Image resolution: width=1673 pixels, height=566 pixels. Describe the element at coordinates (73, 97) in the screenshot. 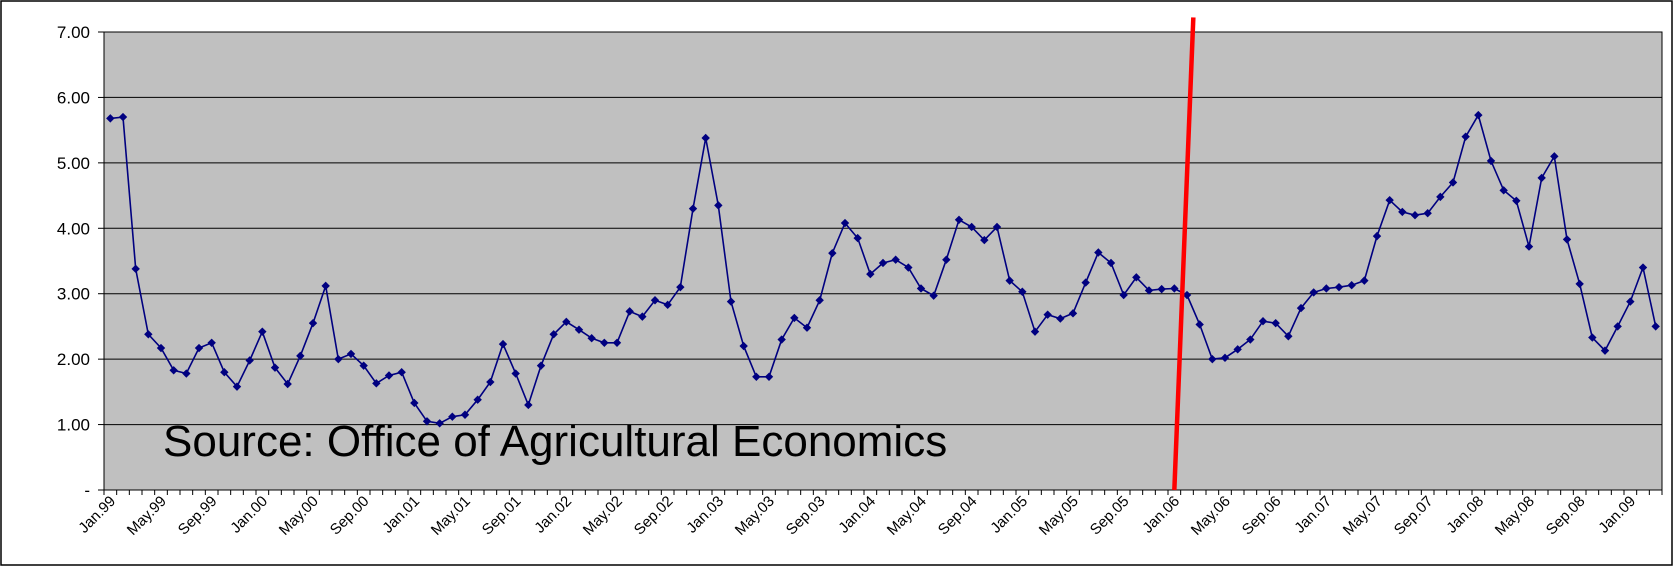

I see `y-tick-label: 6.00` at that location.